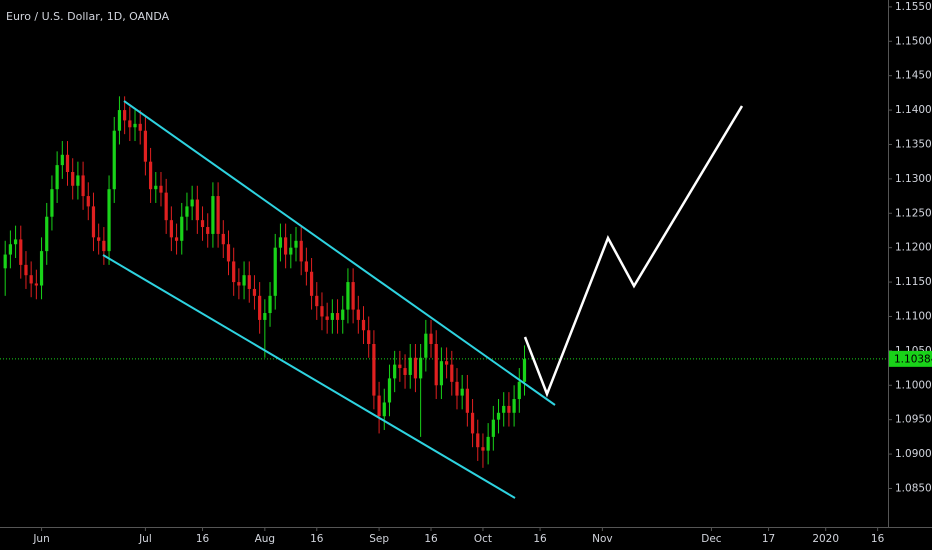 This screenshot has width=932, height=550. What do you see at coordinates (145, 539) in the screenshot?
I see `x-tick-label: Jul` at bounding box center [145, 539].